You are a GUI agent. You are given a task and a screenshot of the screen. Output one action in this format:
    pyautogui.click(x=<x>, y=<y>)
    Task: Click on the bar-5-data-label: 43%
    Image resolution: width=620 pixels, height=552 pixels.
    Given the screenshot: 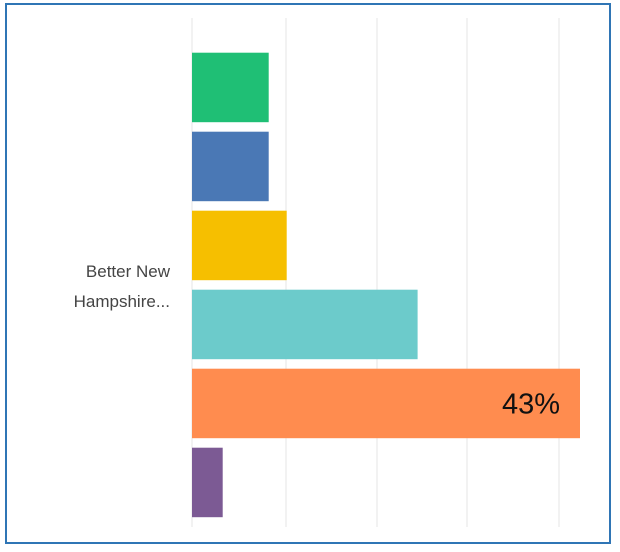 What is the action you would take?
    pyautogui.click(x=531, y=405)
    